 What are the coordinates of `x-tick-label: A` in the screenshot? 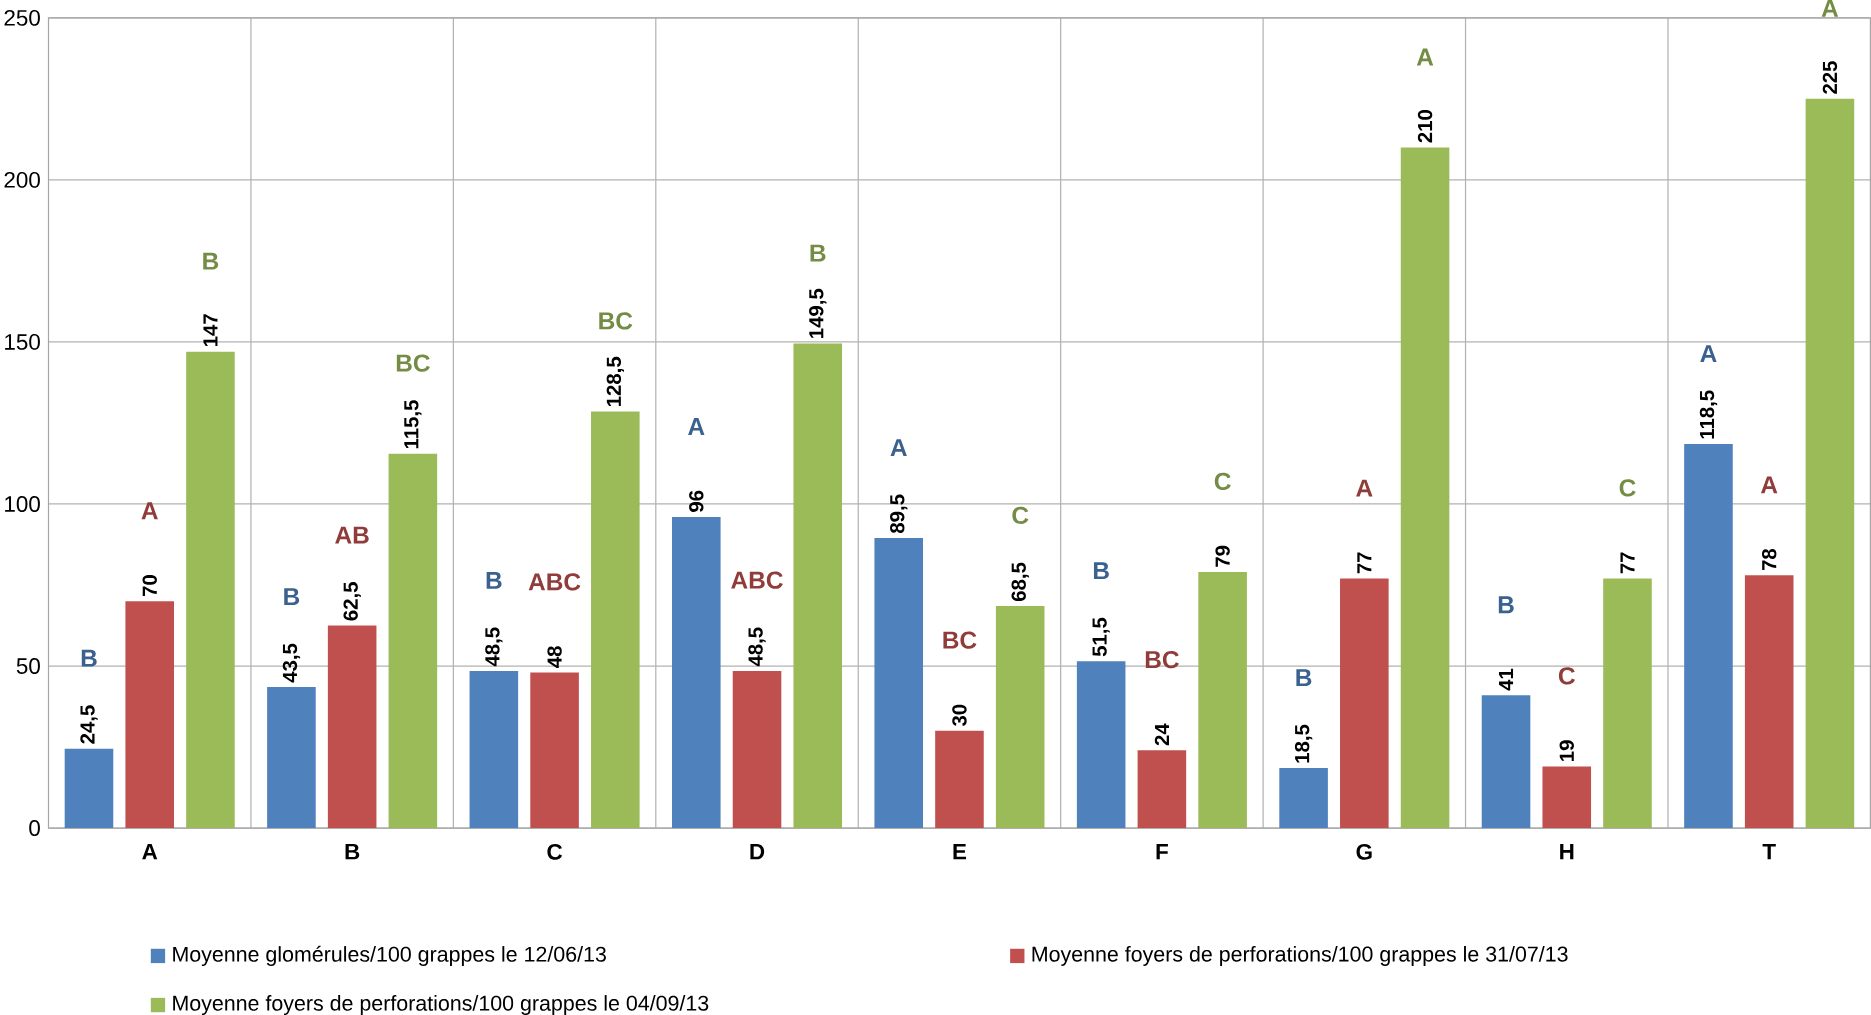 It's located at (150, 851).